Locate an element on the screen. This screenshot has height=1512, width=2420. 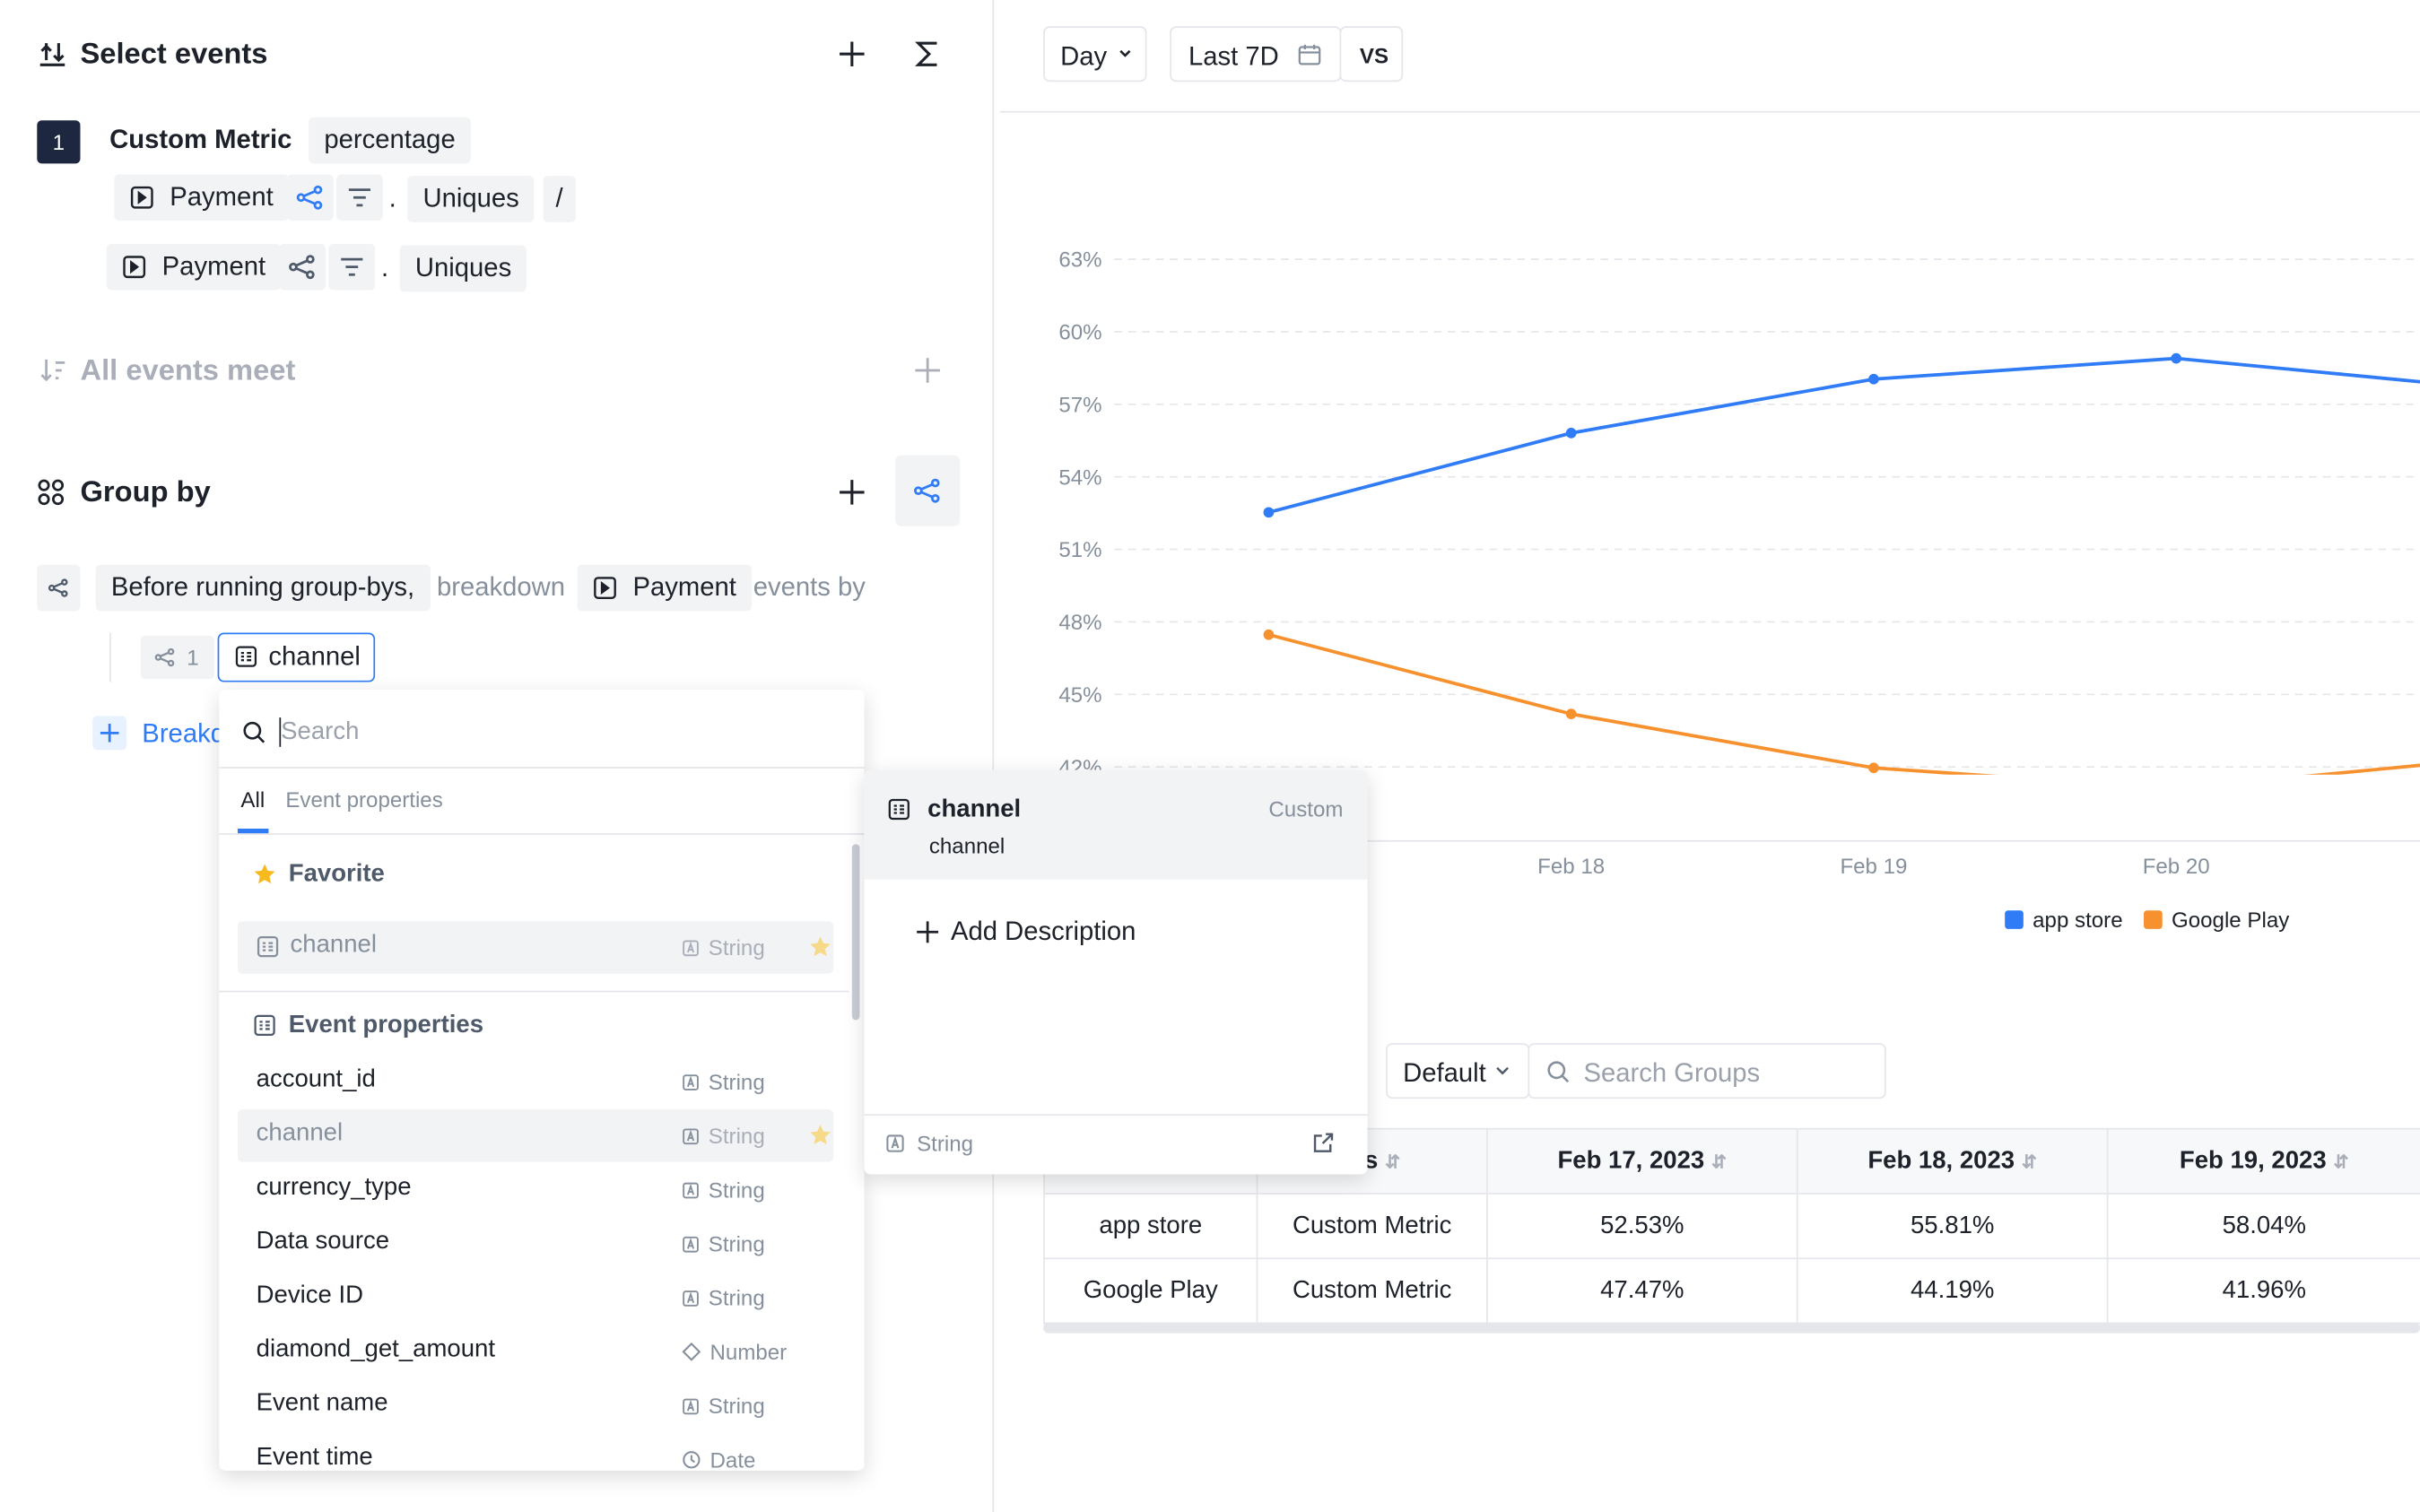
property-icon is located at coordinates (246, 657).